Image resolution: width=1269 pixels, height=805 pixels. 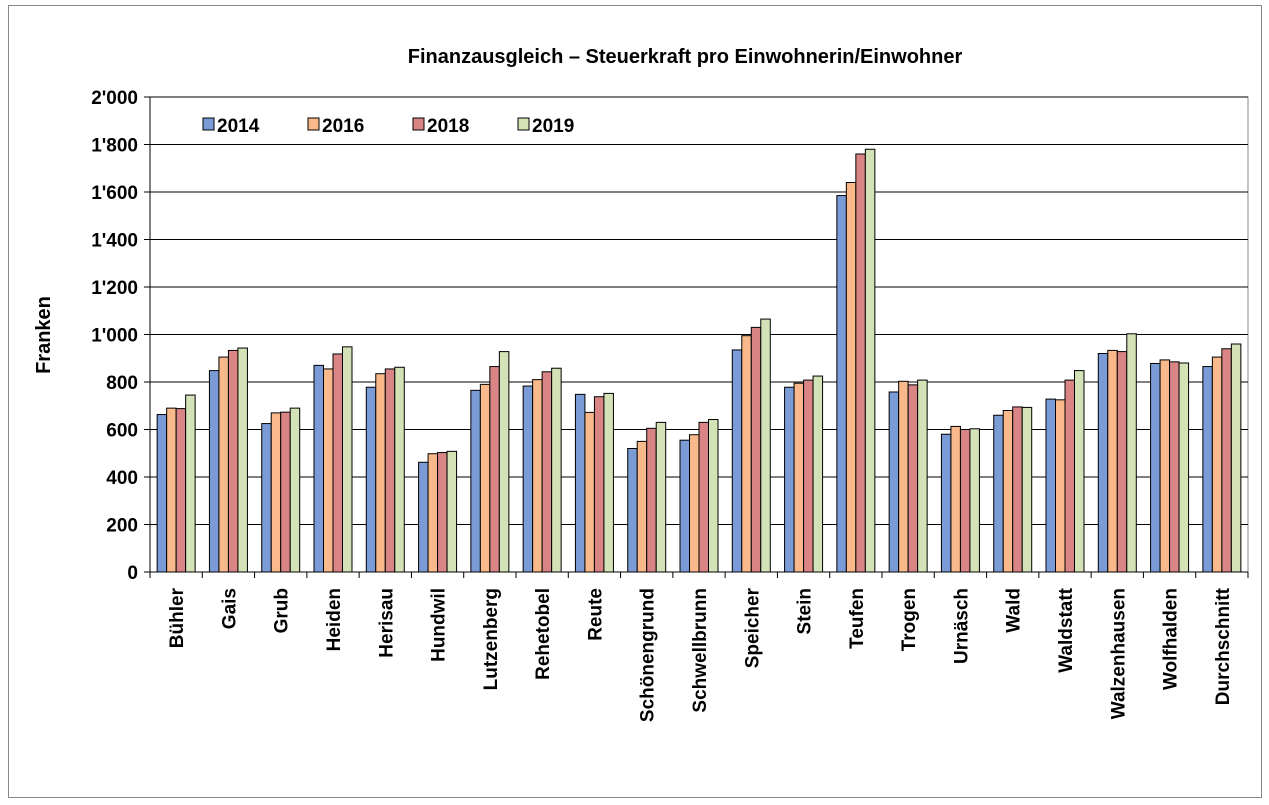 I want to click on y-tick-label: 1'000, so click(x=114, y=336).